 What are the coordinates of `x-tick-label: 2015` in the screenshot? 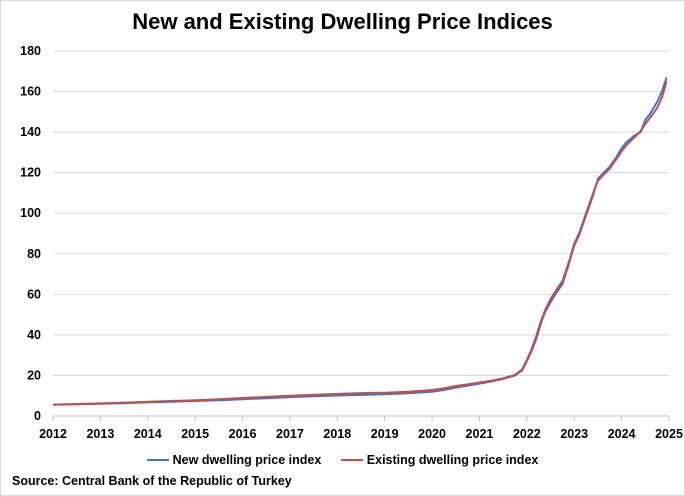 It's located at (195, 434).